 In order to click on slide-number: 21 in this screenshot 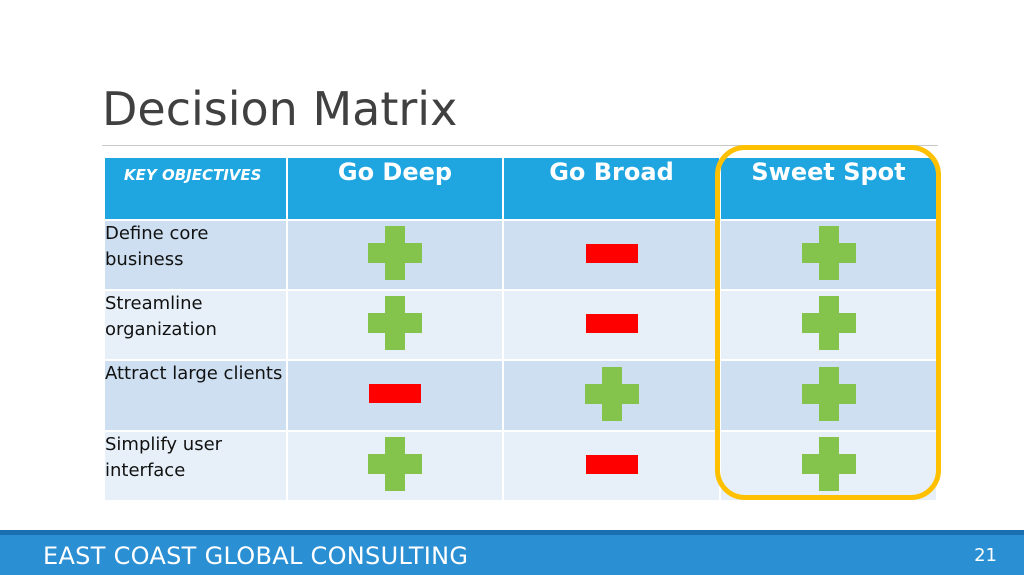, I will do `click(985, 555)`.